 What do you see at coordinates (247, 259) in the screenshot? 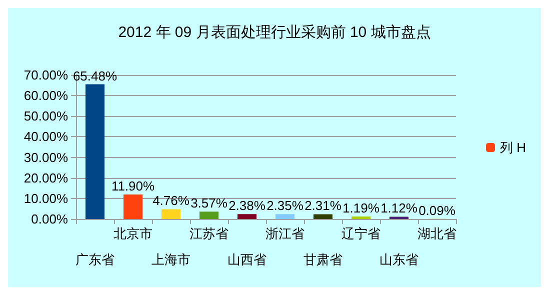
I see `x-tick-label: 山西省` at bounding box center [247, 259].